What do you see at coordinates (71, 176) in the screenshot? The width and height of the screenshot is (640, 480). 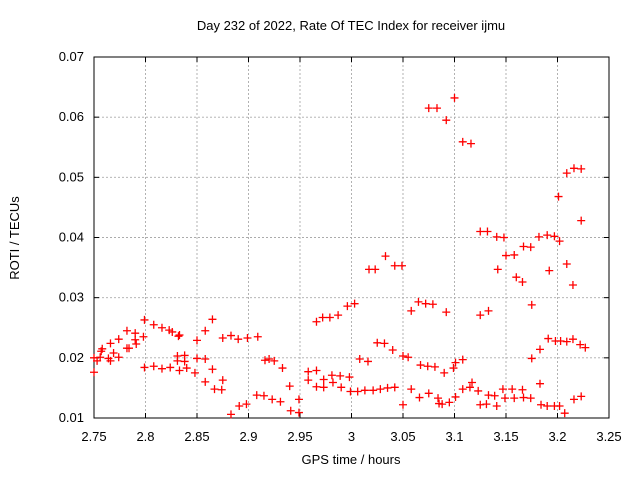 I see `y-tick-label: 0.05` at bounding box center [71, 176].